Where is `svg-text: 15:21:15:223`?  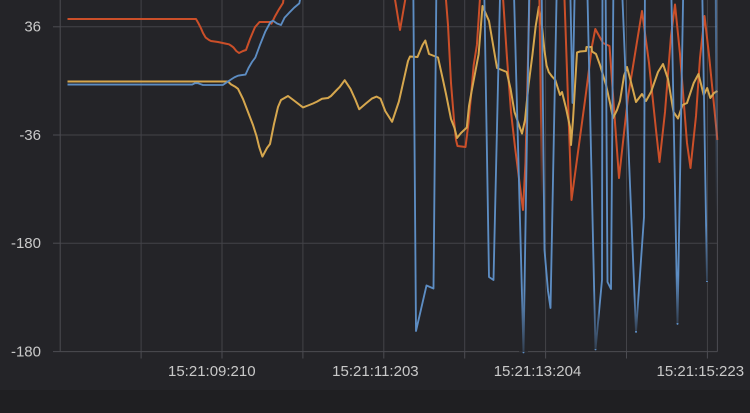
svg-text: 15:21:15:223 is located at coordinates (701, 371).